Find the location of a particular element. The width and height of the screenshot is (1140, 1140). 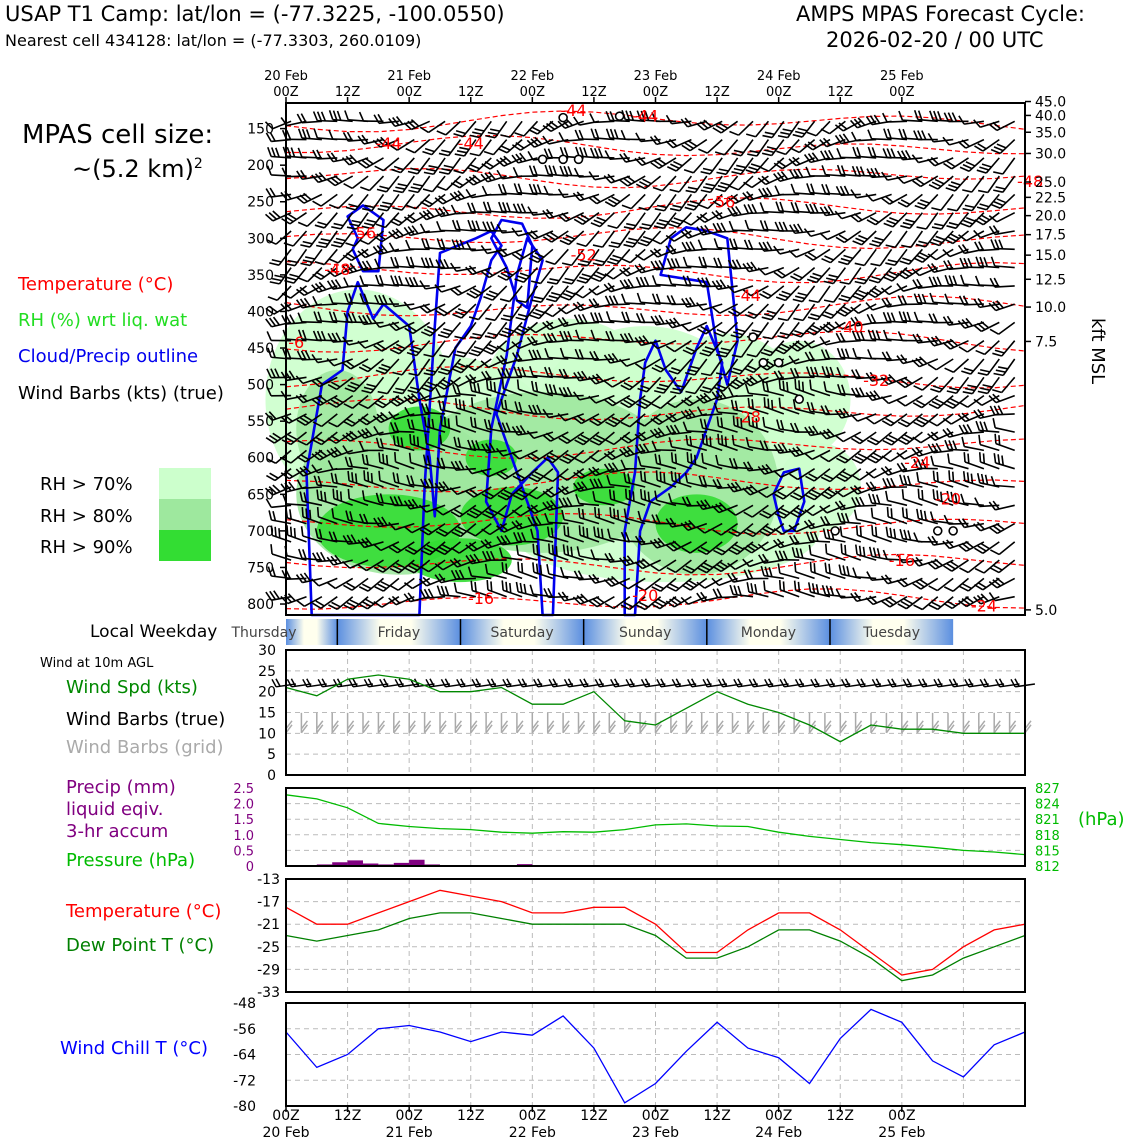

temperature-contour is located at coordinates (655, 377).